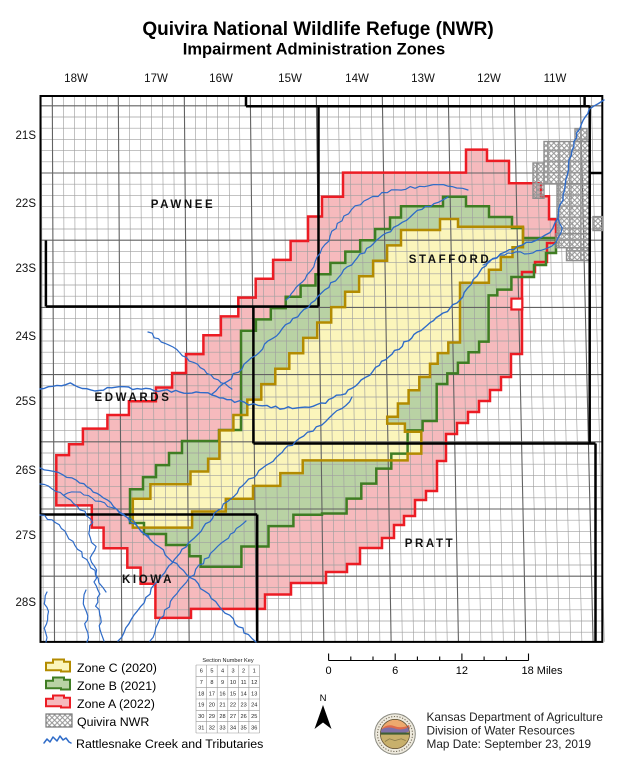 The height and width of the screenshot is (784, 624). I want to click on svg-text: 0, so click(329, 671).